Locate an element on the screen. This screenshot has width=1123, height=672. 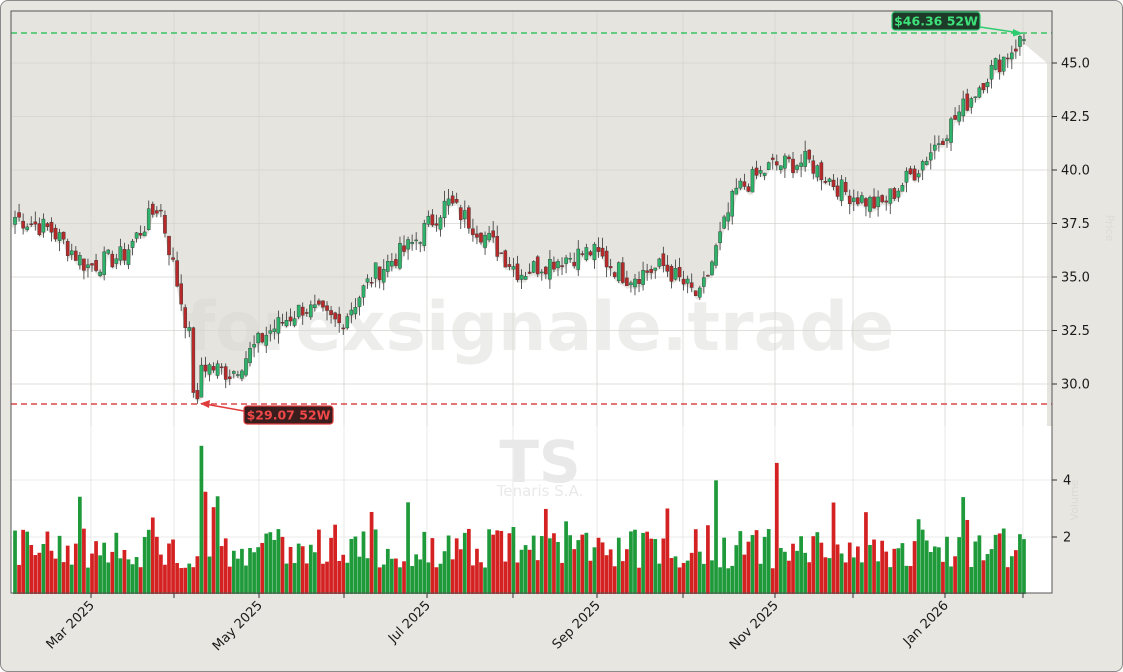
date-tick-label: Sep 2025 is located at coordinates (577, 625).